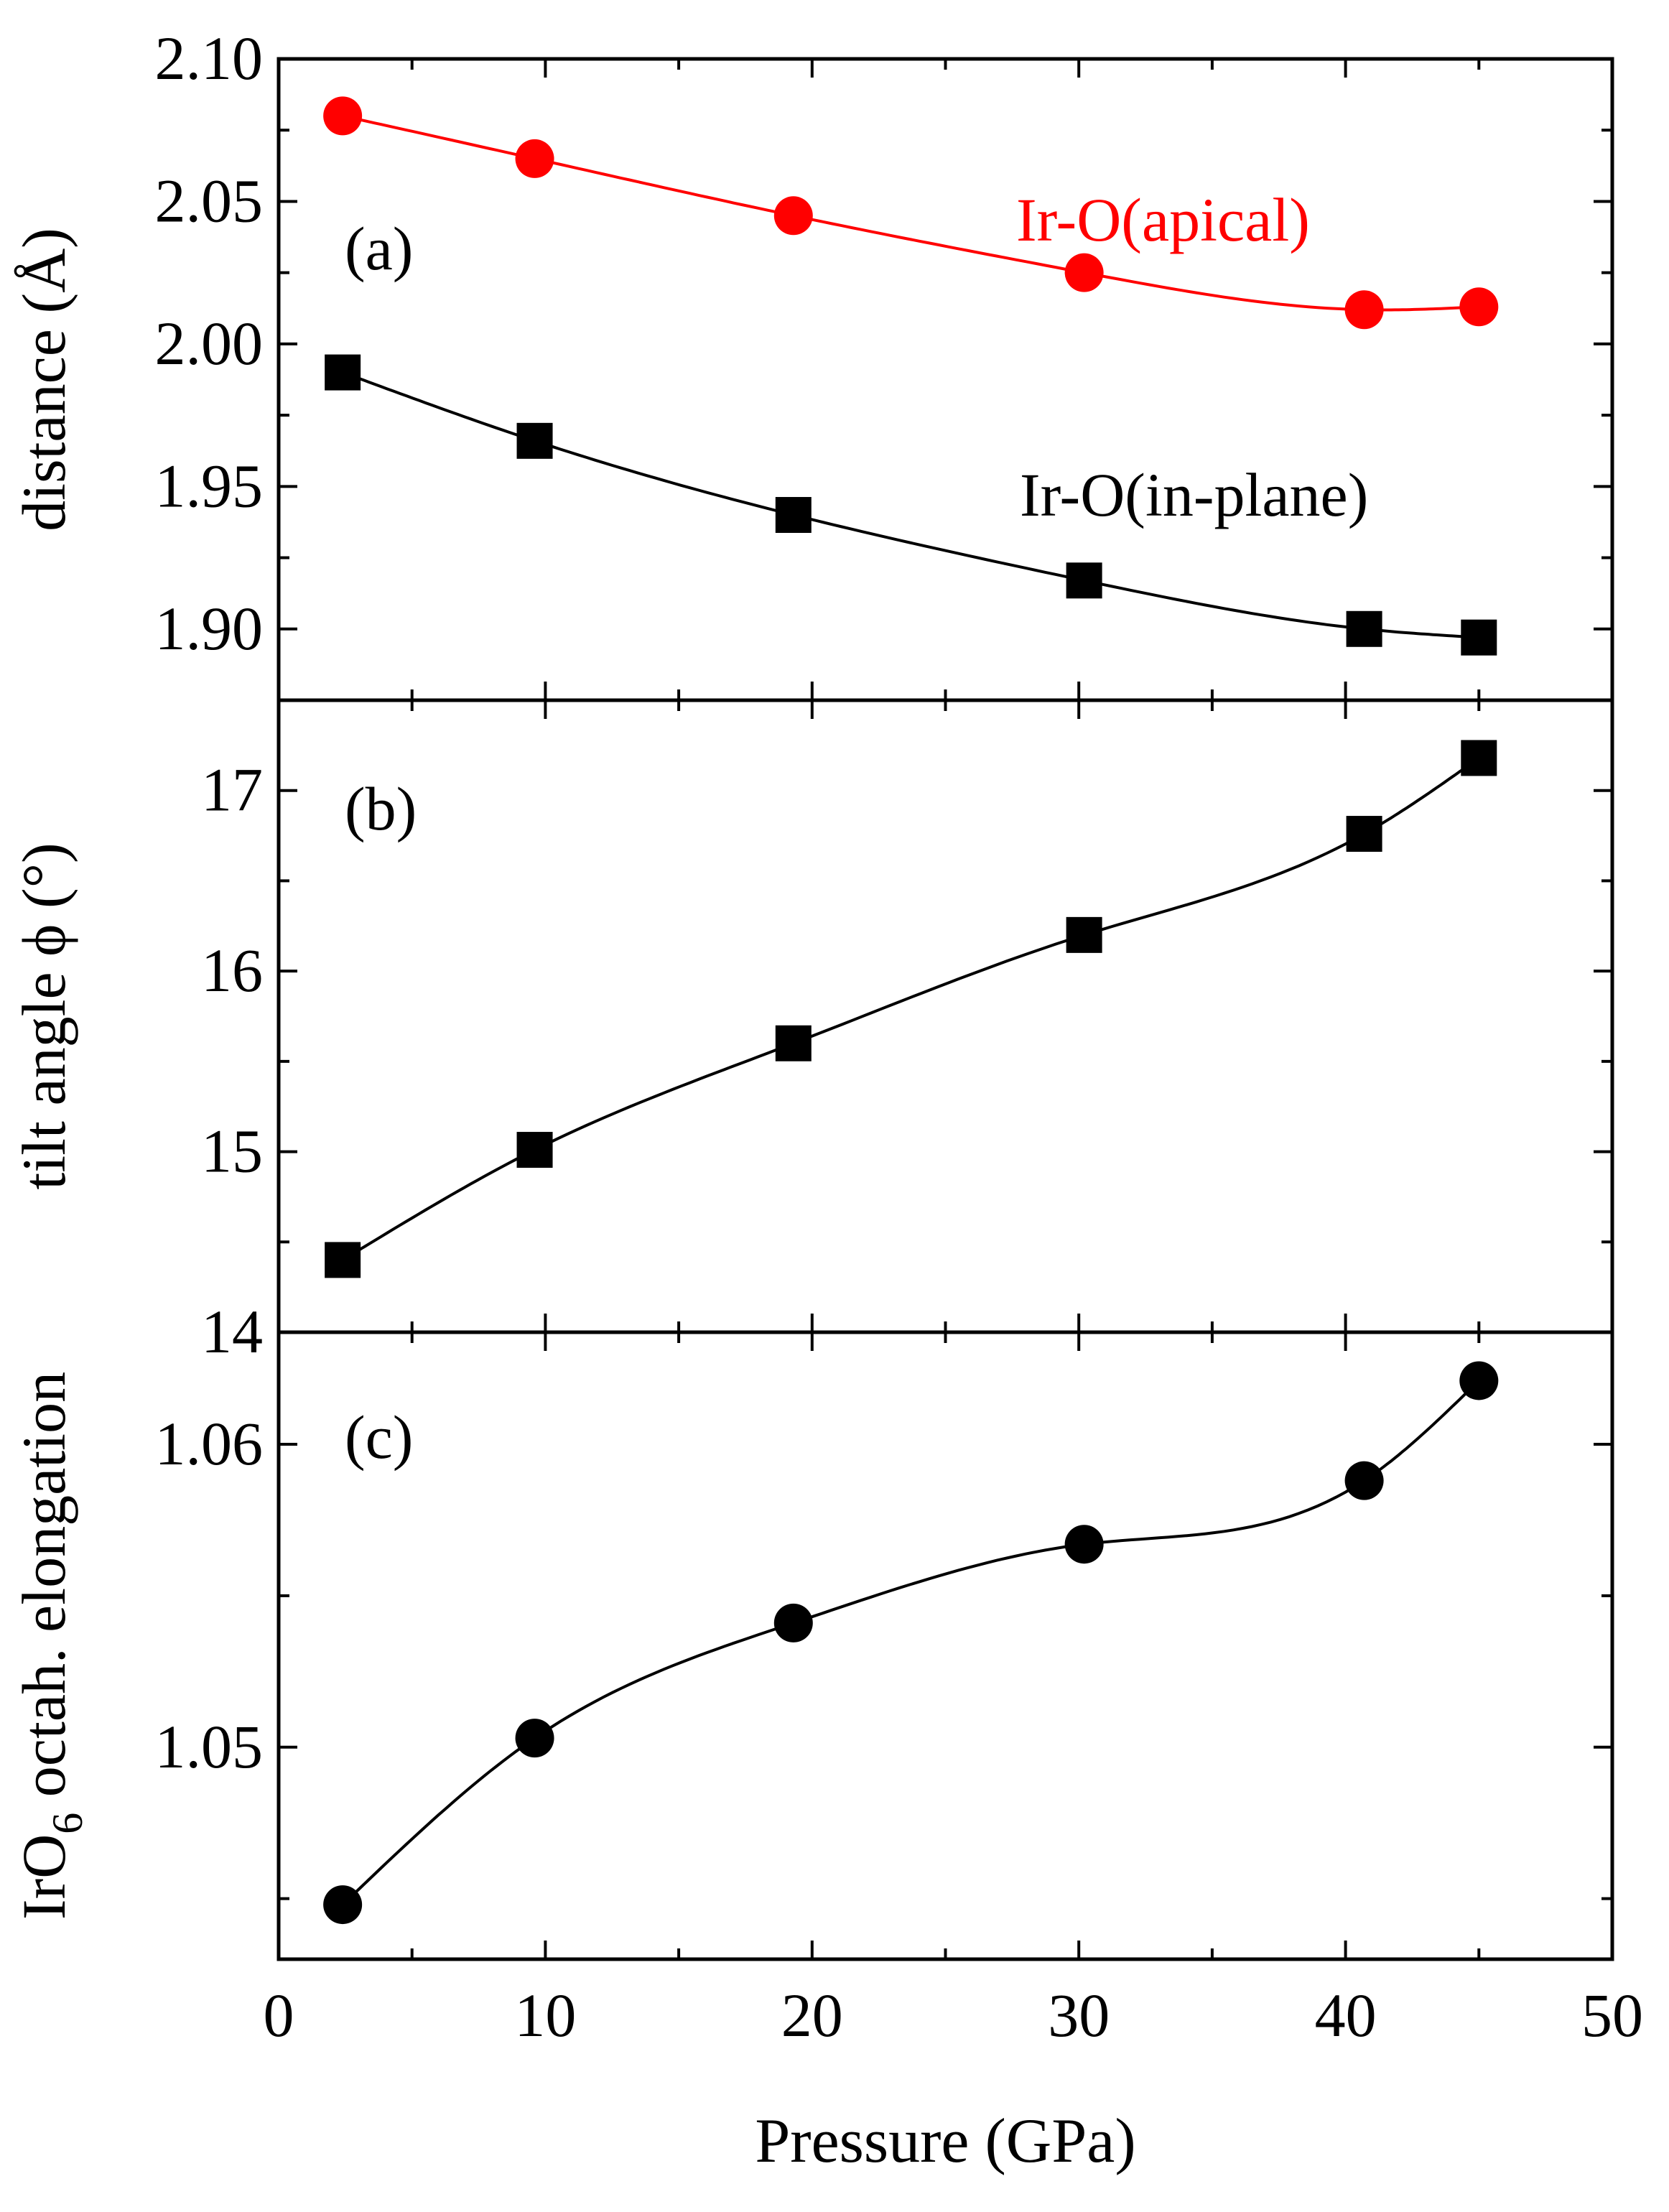 The height and width of the screenshot is (2212, 1669). What do you see at coordinates (67, 1824) in the screenshot?
I see `y-axis-label-subscript: 6` at bounding box center [67, 1824].